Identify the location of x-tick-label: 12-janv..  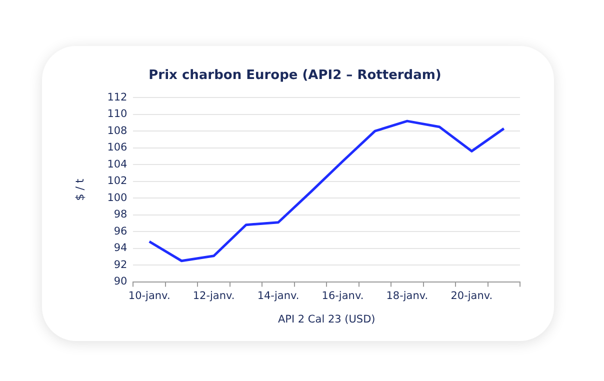
(213, 296).